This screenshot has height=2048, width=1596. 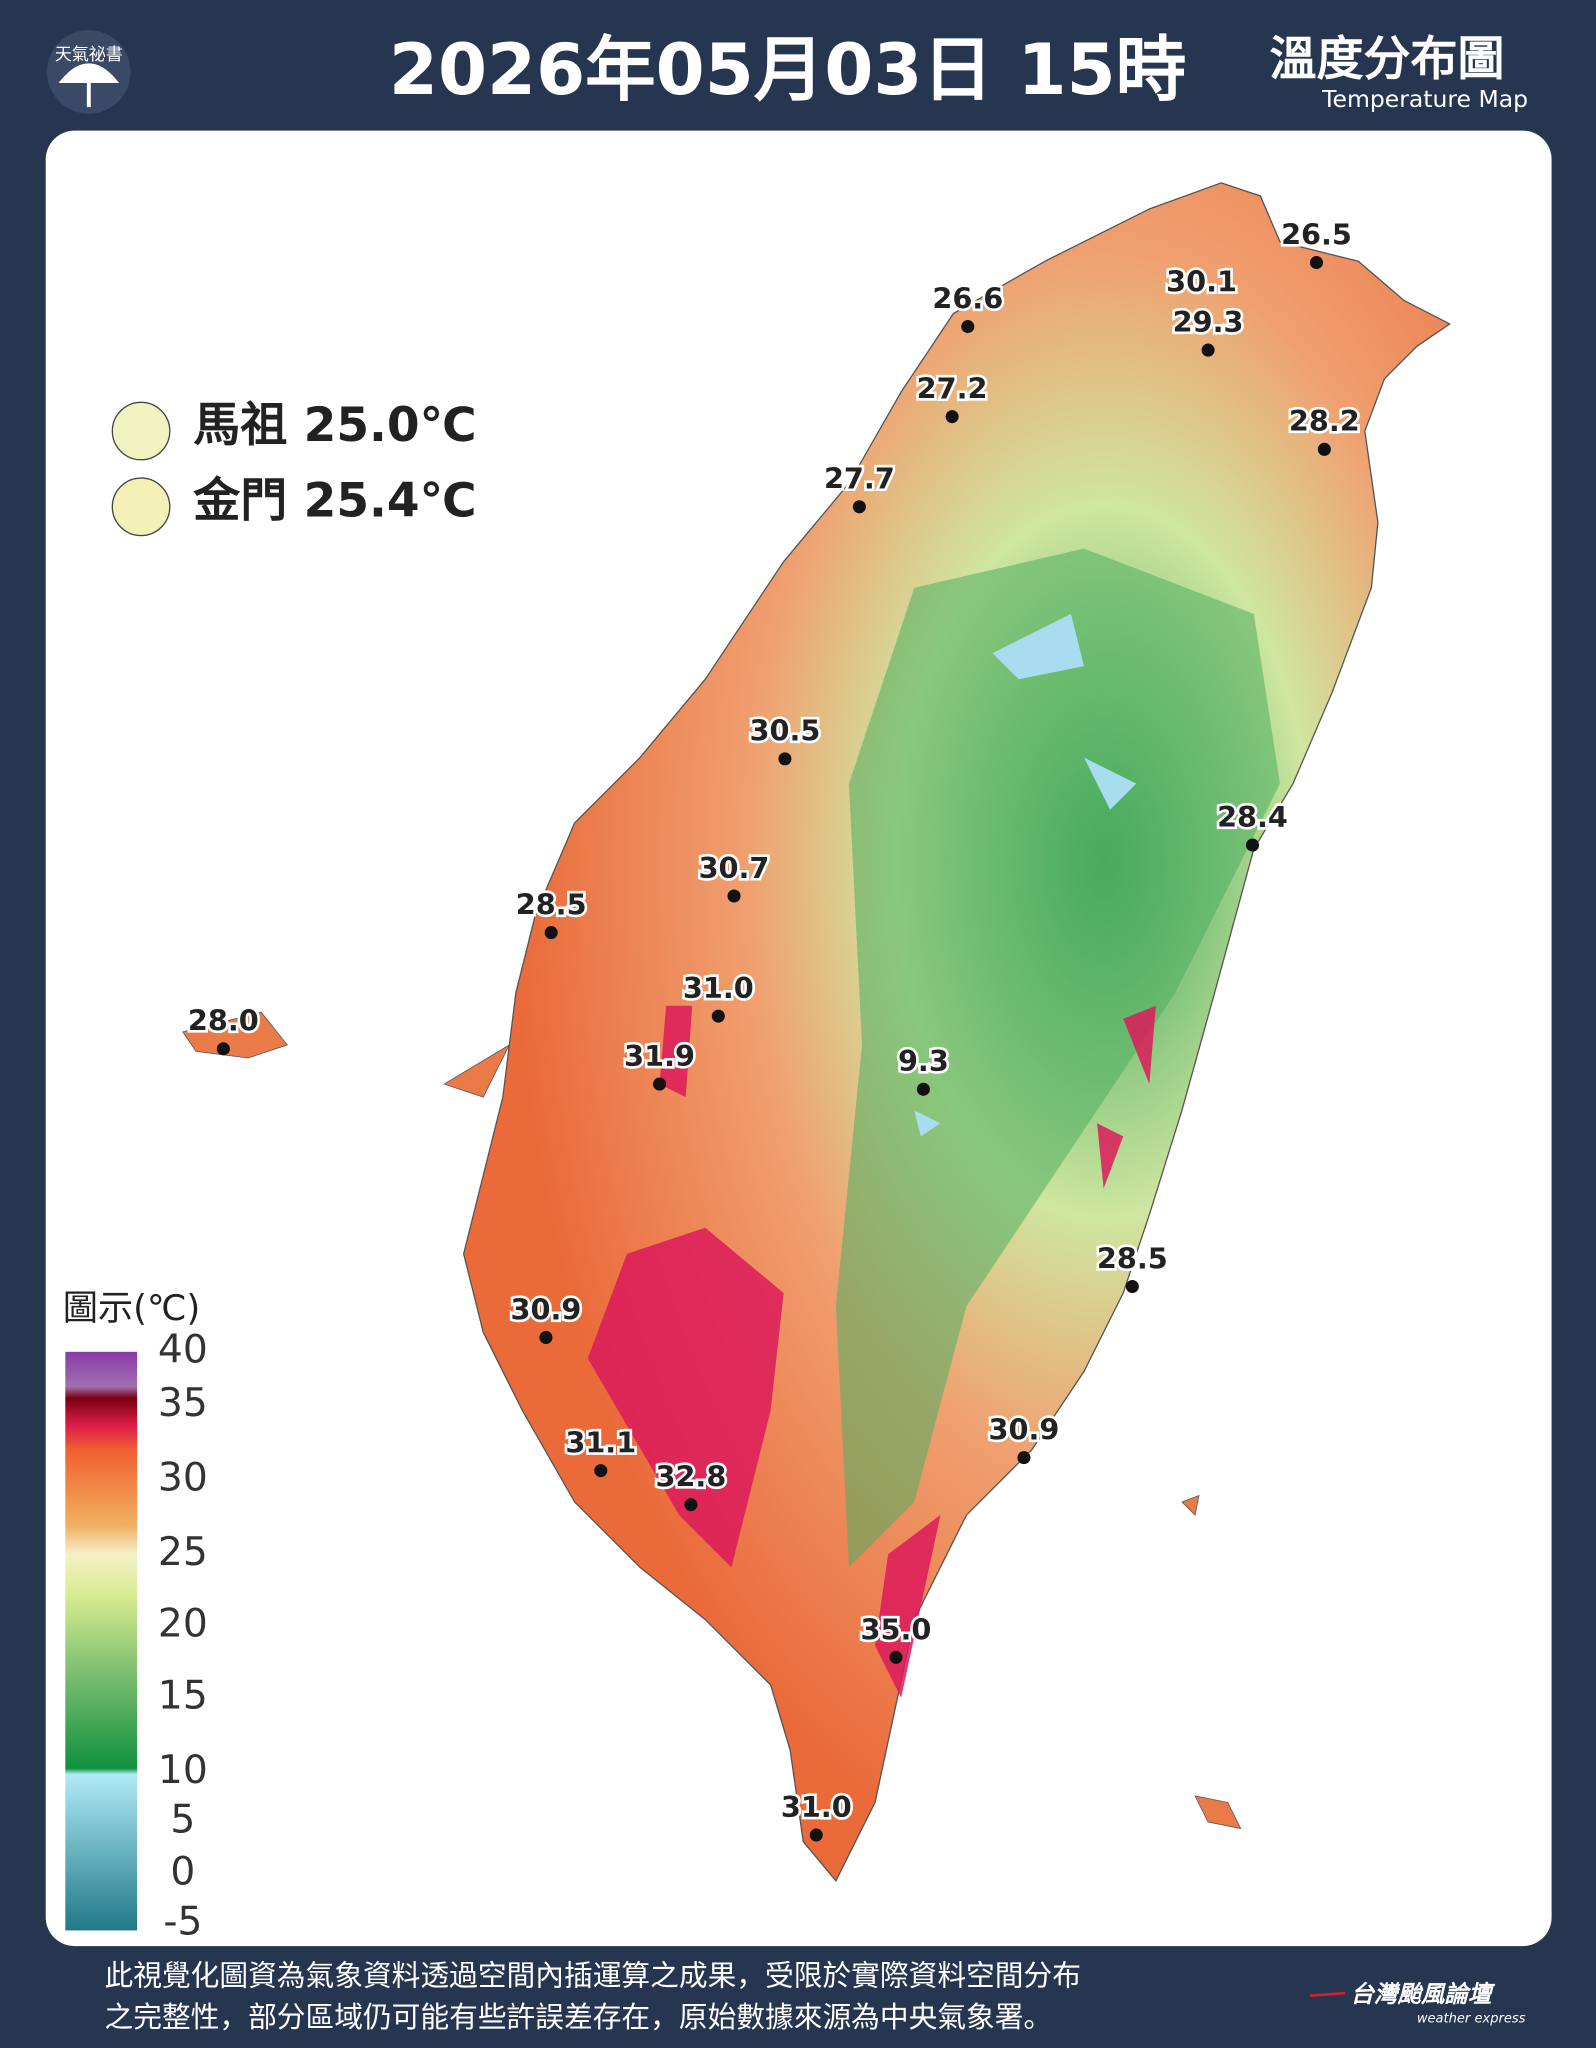 What do you see at coordinates (1471, 2019) in the screenshot?
I see `brand-sub: weather express` at bounding box center [1471, 2019].